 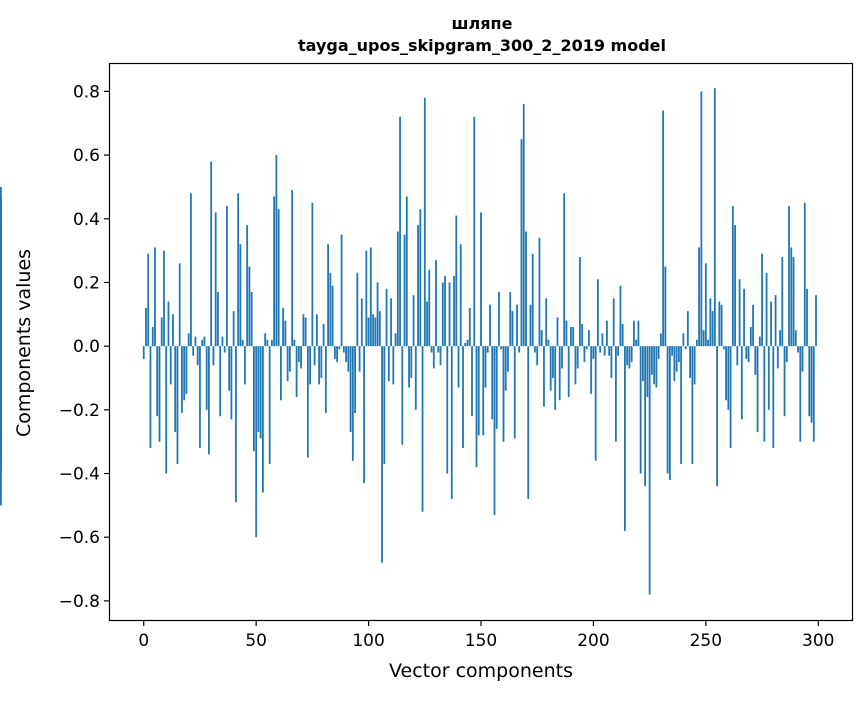 What do you see at coordinates (481, 671) in the screenshot?
I see `x-axis-label: Vector components` at bounding box center [481, 671].